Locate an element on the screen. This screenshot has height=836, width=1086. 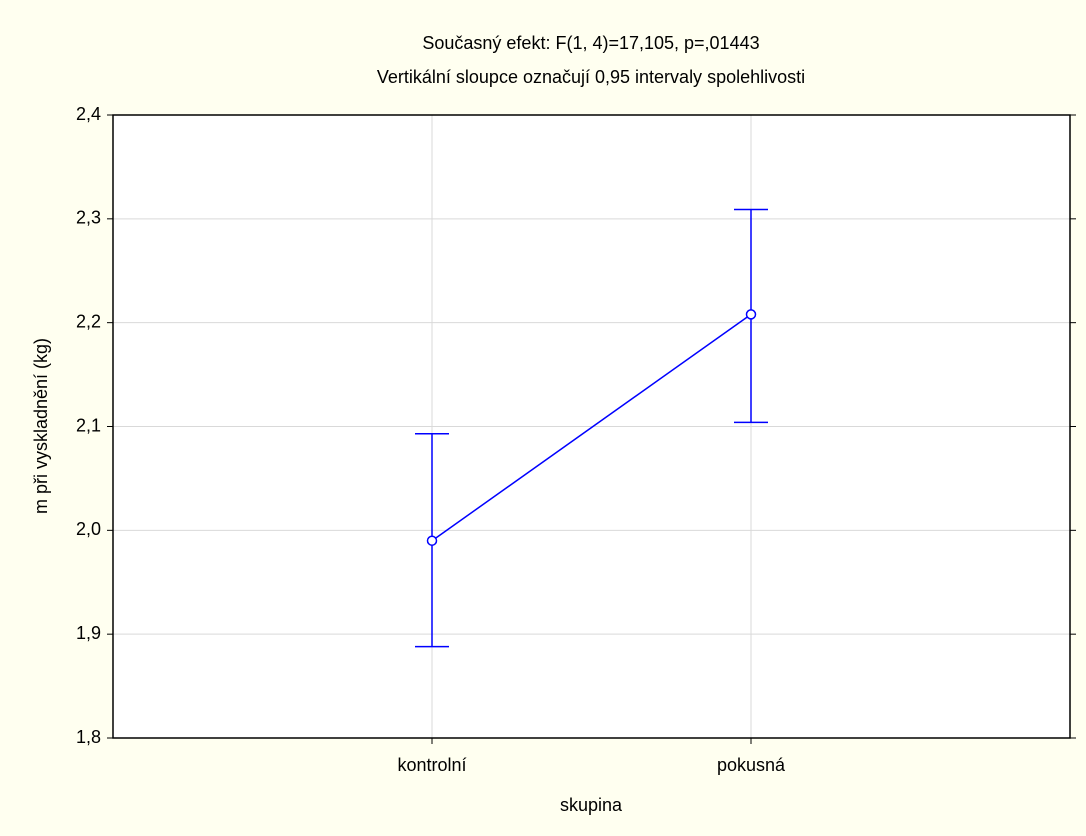
y-tick-label: 2,0 is located at coordinates (88, 529).